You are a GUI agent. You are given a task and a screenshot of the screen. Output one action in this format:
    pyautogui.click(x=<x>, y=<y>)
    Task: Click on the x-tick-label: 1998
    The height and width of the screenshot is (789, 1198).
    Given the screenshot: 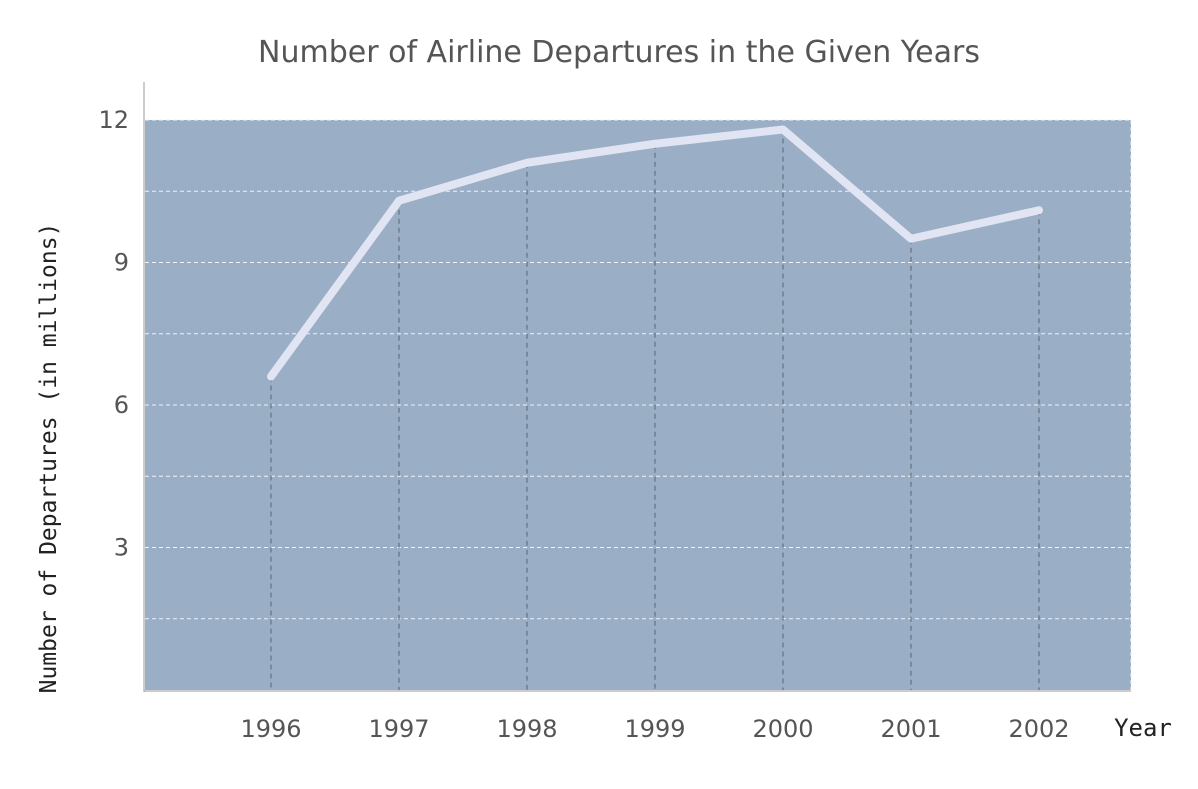 What is the action you would take?
    pyautogui.click(x=526, y=729)
    